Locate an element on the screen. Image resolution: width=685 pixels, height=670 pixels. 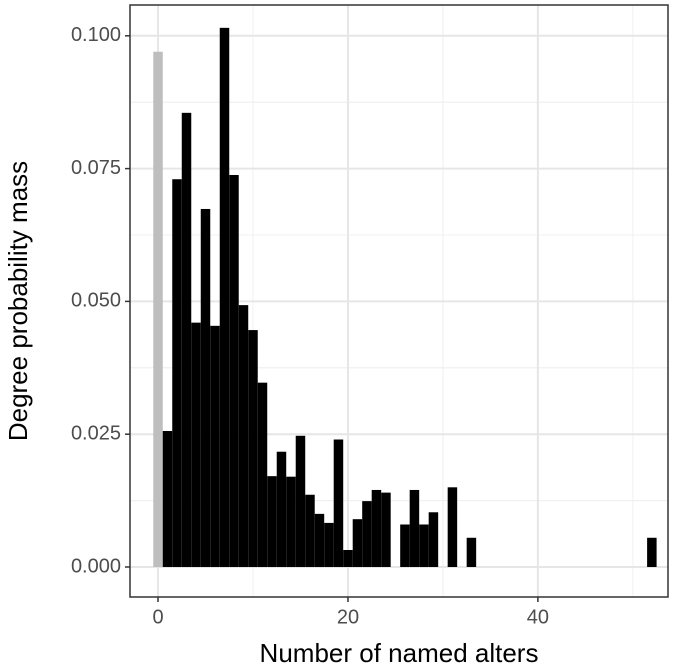
y-tick-label: 0.000 is located at coordinates (96, 566).